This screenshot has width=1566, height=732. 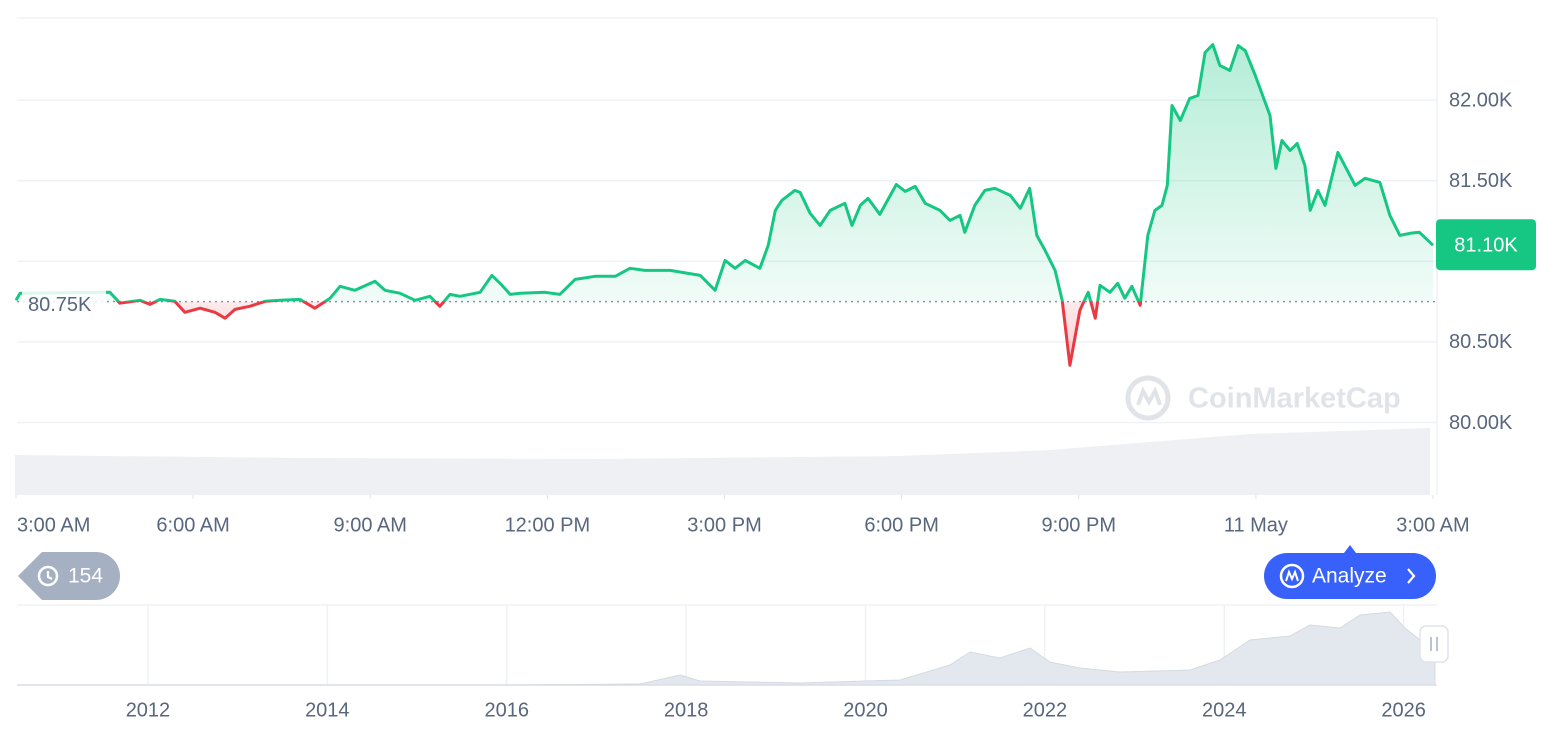 What do you see at coordinates (1045, 710) in the screenshot?
I see `navigator-tick-label: 2022` at bounding box center [1045, 710].